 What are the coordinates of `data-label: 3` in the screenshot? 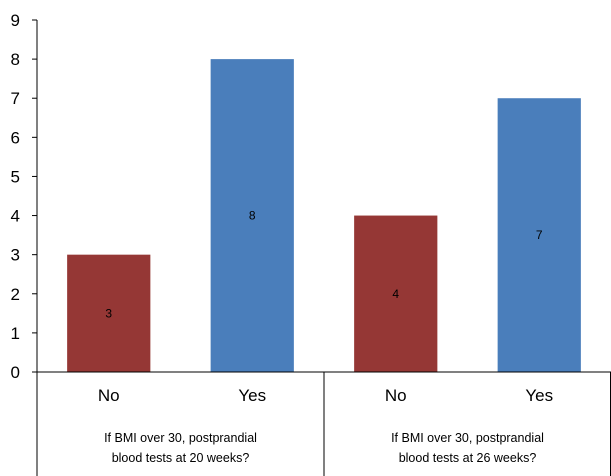 It's located at (108, 313).